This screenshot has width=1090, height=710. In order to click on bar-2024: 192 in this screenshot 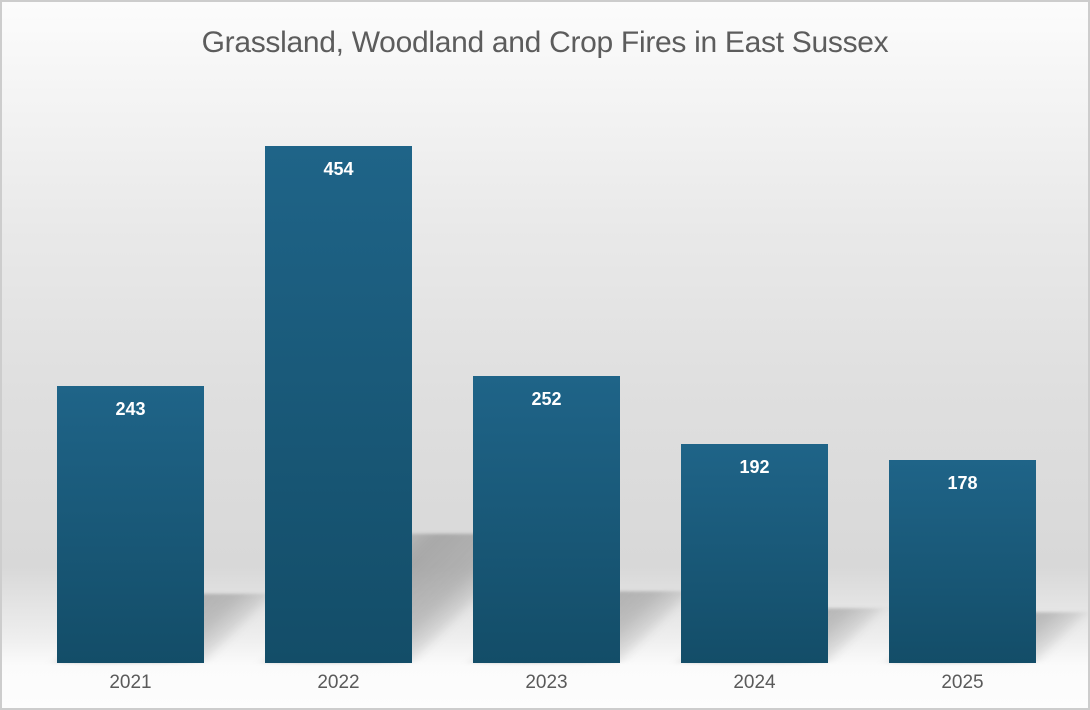, I will do `click(754, 553)`.